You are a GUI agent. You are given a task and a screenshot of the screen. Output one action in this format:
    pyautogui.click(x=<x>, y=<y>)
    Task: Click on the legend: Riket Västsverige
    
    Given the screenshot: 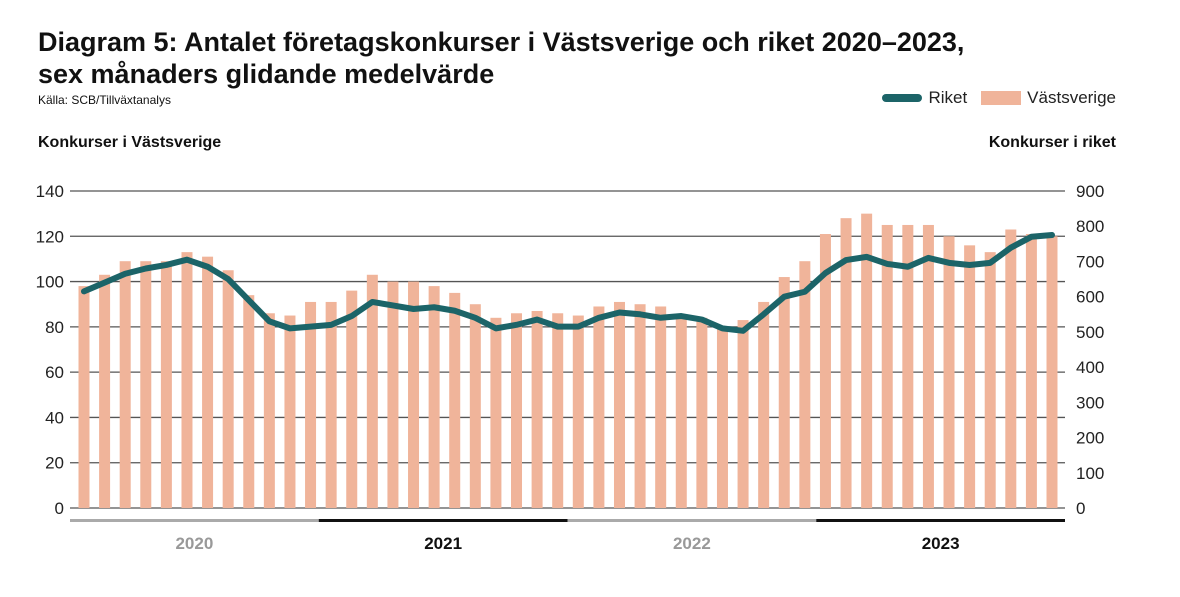 What is the action you would take?
    pyautogui.click(x=999, y=98)
    